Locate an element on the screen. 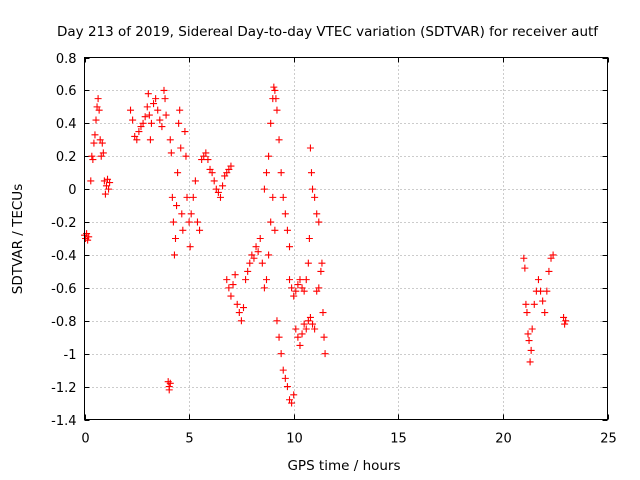  x-tick-label: 25 is located at coordinates (608, 439).